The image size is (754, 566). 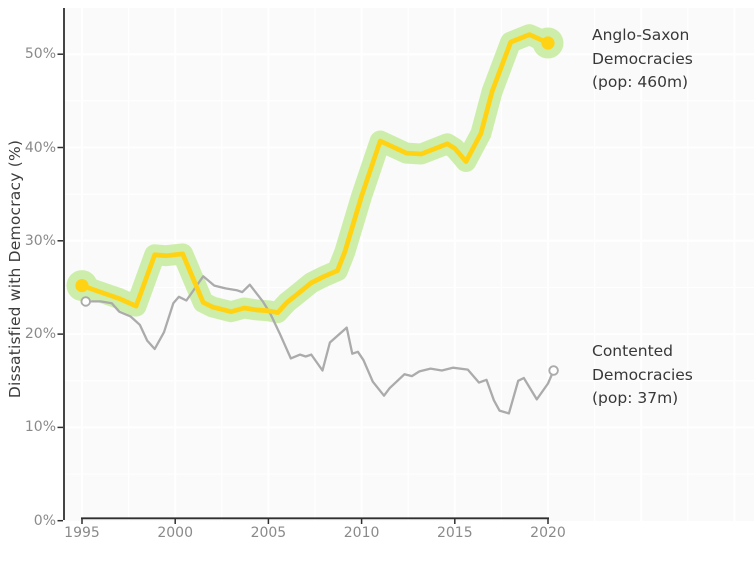 I want to click on x-tick-label: 2010, so click(x=361, y=533).